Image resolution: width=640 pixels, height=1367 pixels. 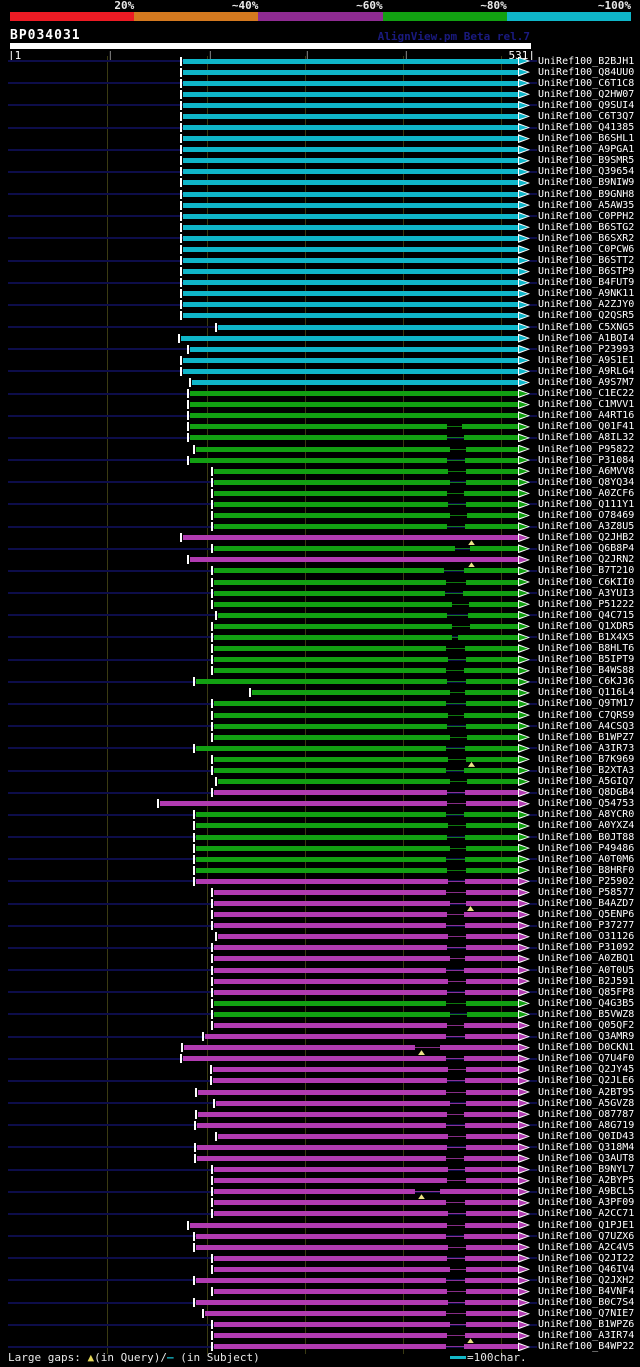 What do you see at coordinates (586, 527) in the screenshot?
I see `row-label: UniRef100_A3Z8U5` at bounding box center [586, 527].